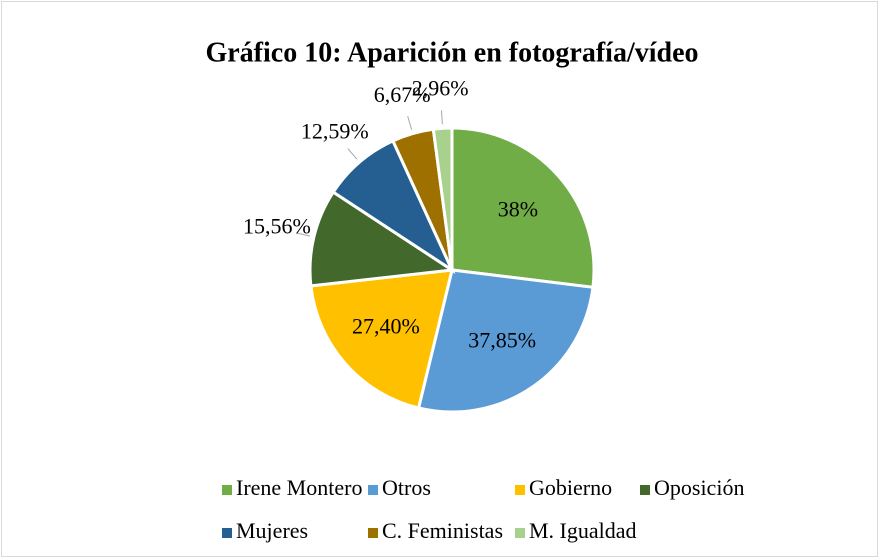  What do you see at coordinates (277, 225) in the screenshot?
I see `data-label: 15,56%` at bounding box center [277, 225].